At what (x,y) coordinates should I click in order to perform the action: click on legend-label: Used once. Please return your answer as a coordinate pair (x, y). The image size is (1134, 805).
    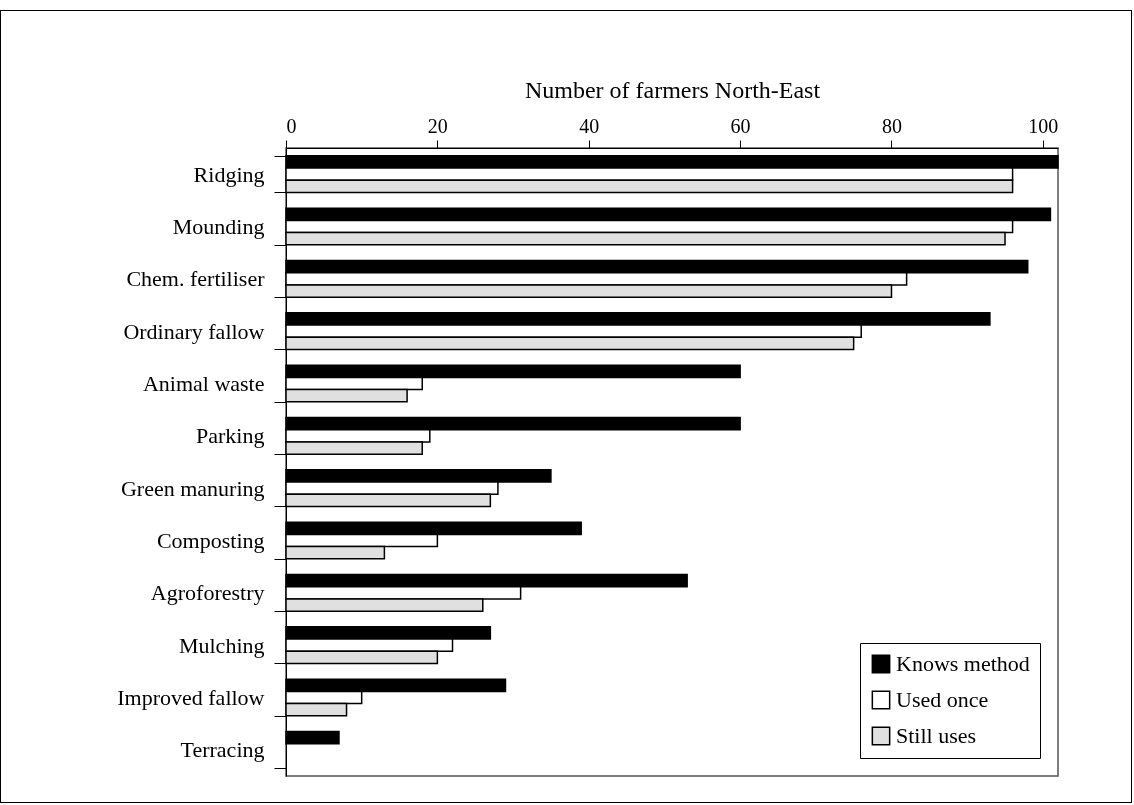
    Looking at the image, I should click on (942, 699).